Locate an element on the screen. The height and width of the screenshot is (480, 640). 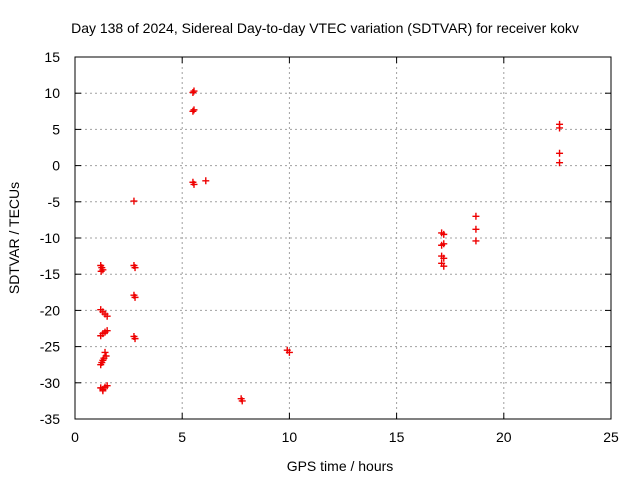
y-axis-tick-labels: 15 10 5 0 -5 -10 -15 -20 -25 -30 -35 is located at coordinates (50, 238).